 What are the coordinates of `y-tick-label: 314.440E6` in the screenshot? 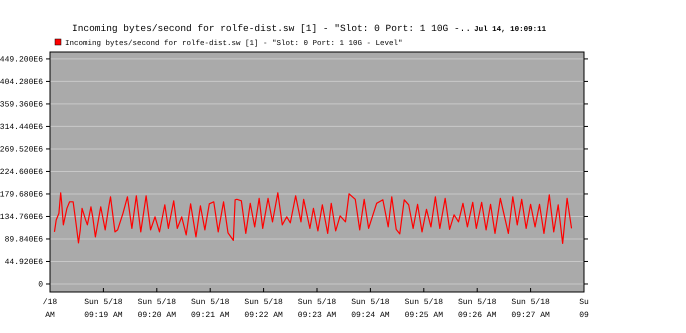 It's located at (22, 127).